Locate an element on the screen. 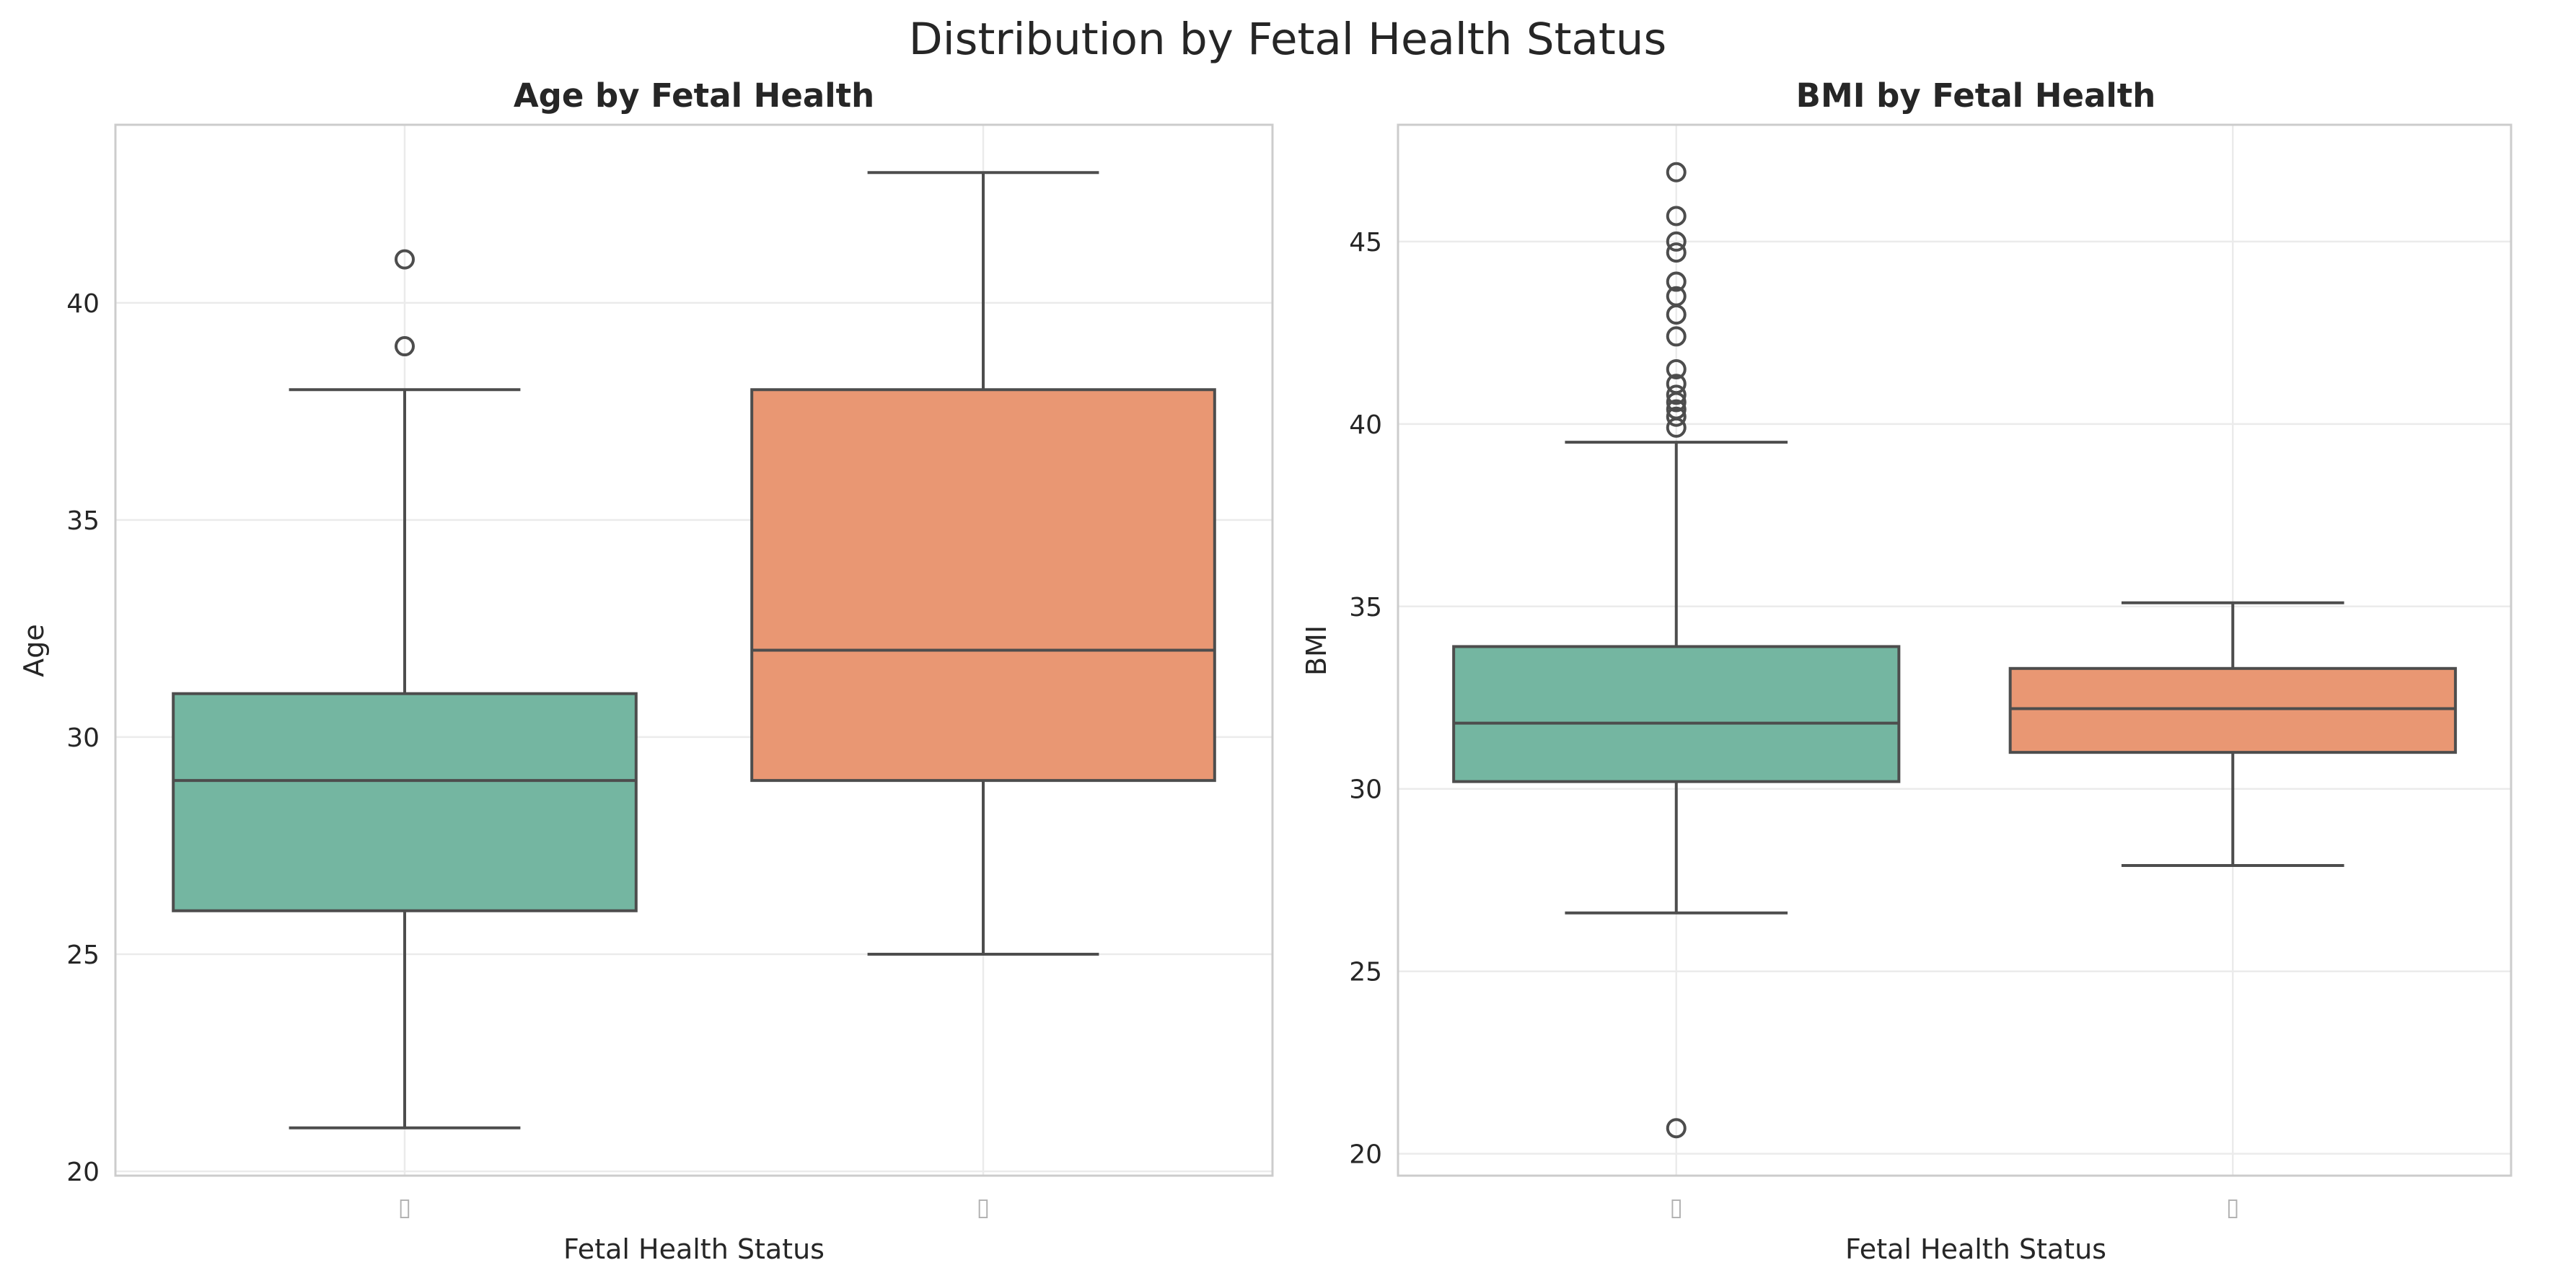 This screenshot has width=2576, height=1286. age-panel-title: Age by Fetal Health is located at coordinates (694, 95).